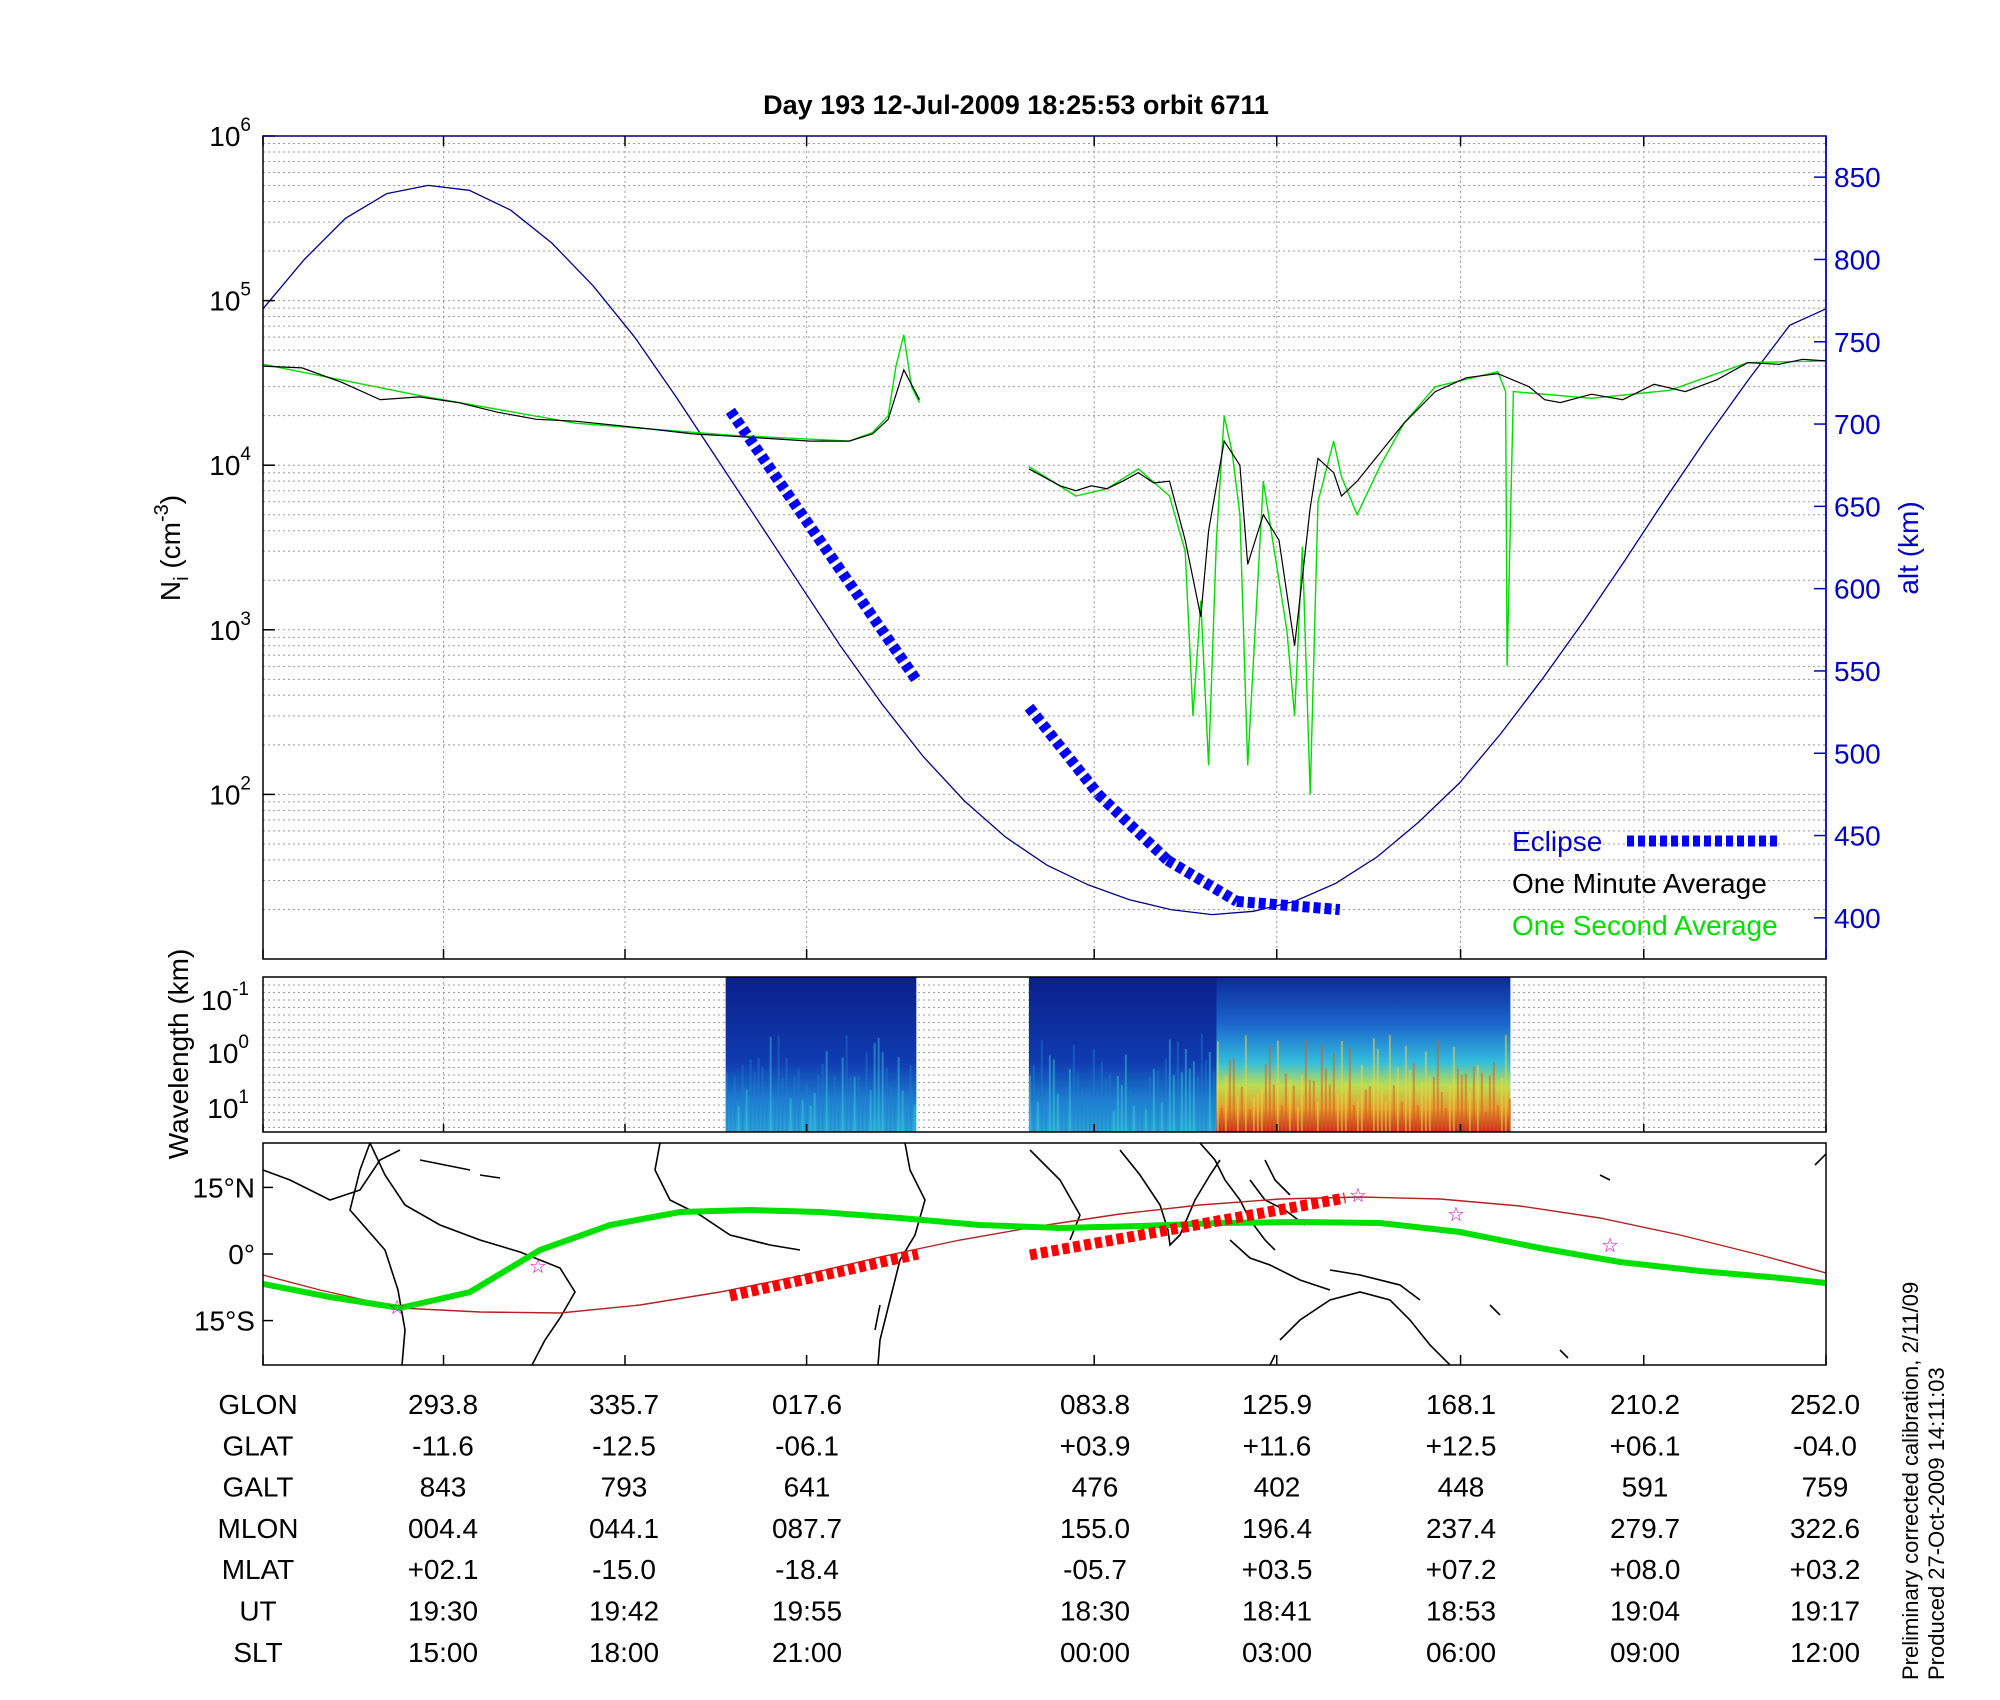 The width and height of the screenshot is (2000, 1700). I want to click on table-cell: 19:17, so click(1825, 1611).